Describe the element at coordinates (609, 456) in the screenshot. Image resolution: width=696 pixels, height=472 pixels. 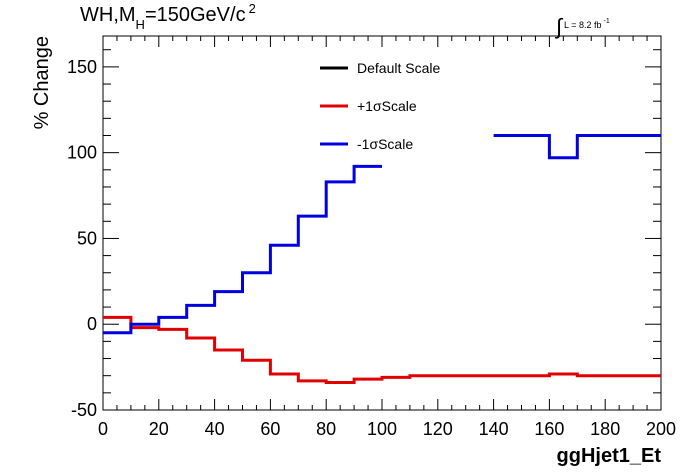
I see `x-axis-label: ggHjet1_Et` at that location.